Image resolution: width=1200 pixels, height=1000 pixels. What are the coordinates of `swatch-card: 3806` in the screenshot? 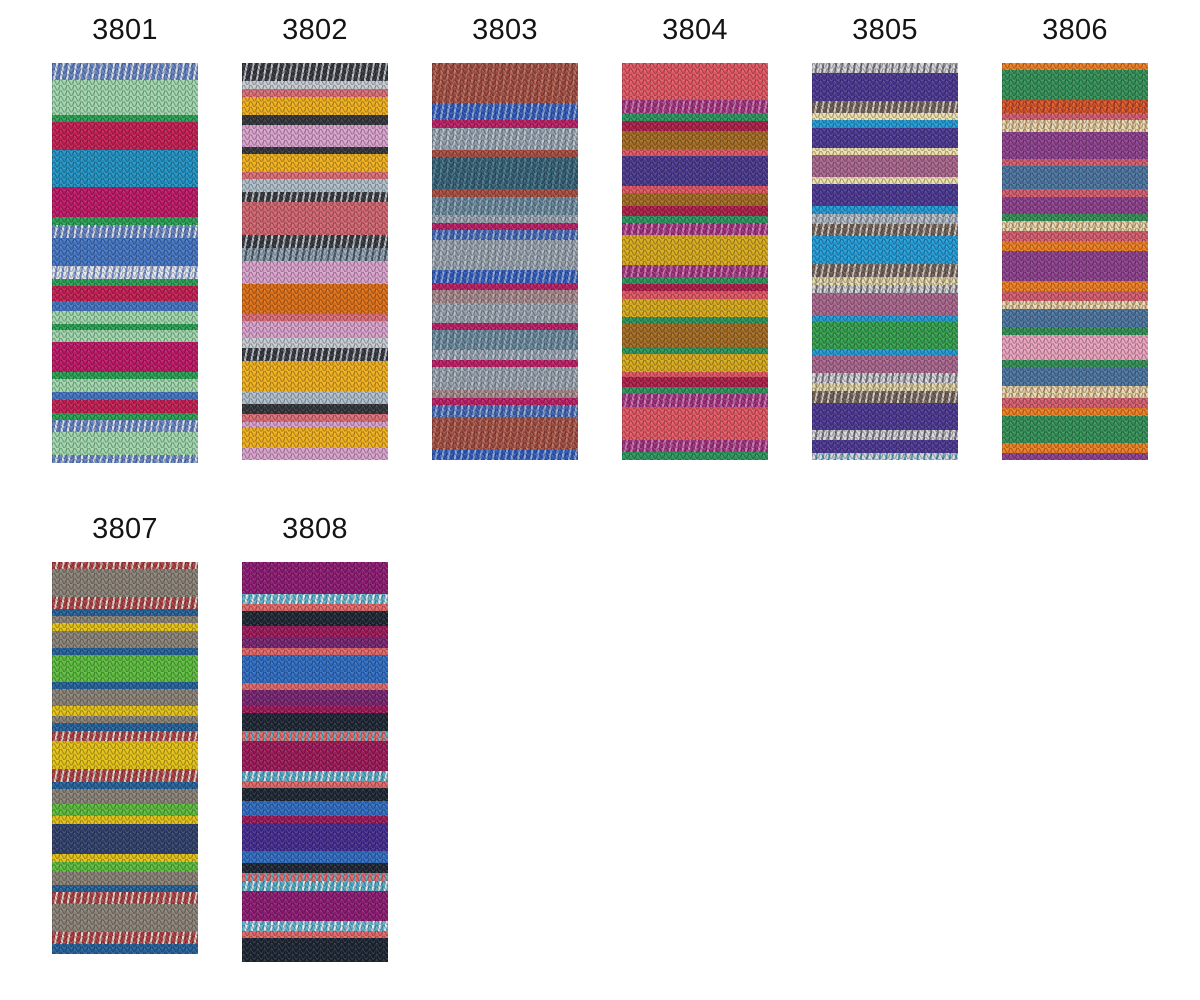 It's located at (1075, 238).